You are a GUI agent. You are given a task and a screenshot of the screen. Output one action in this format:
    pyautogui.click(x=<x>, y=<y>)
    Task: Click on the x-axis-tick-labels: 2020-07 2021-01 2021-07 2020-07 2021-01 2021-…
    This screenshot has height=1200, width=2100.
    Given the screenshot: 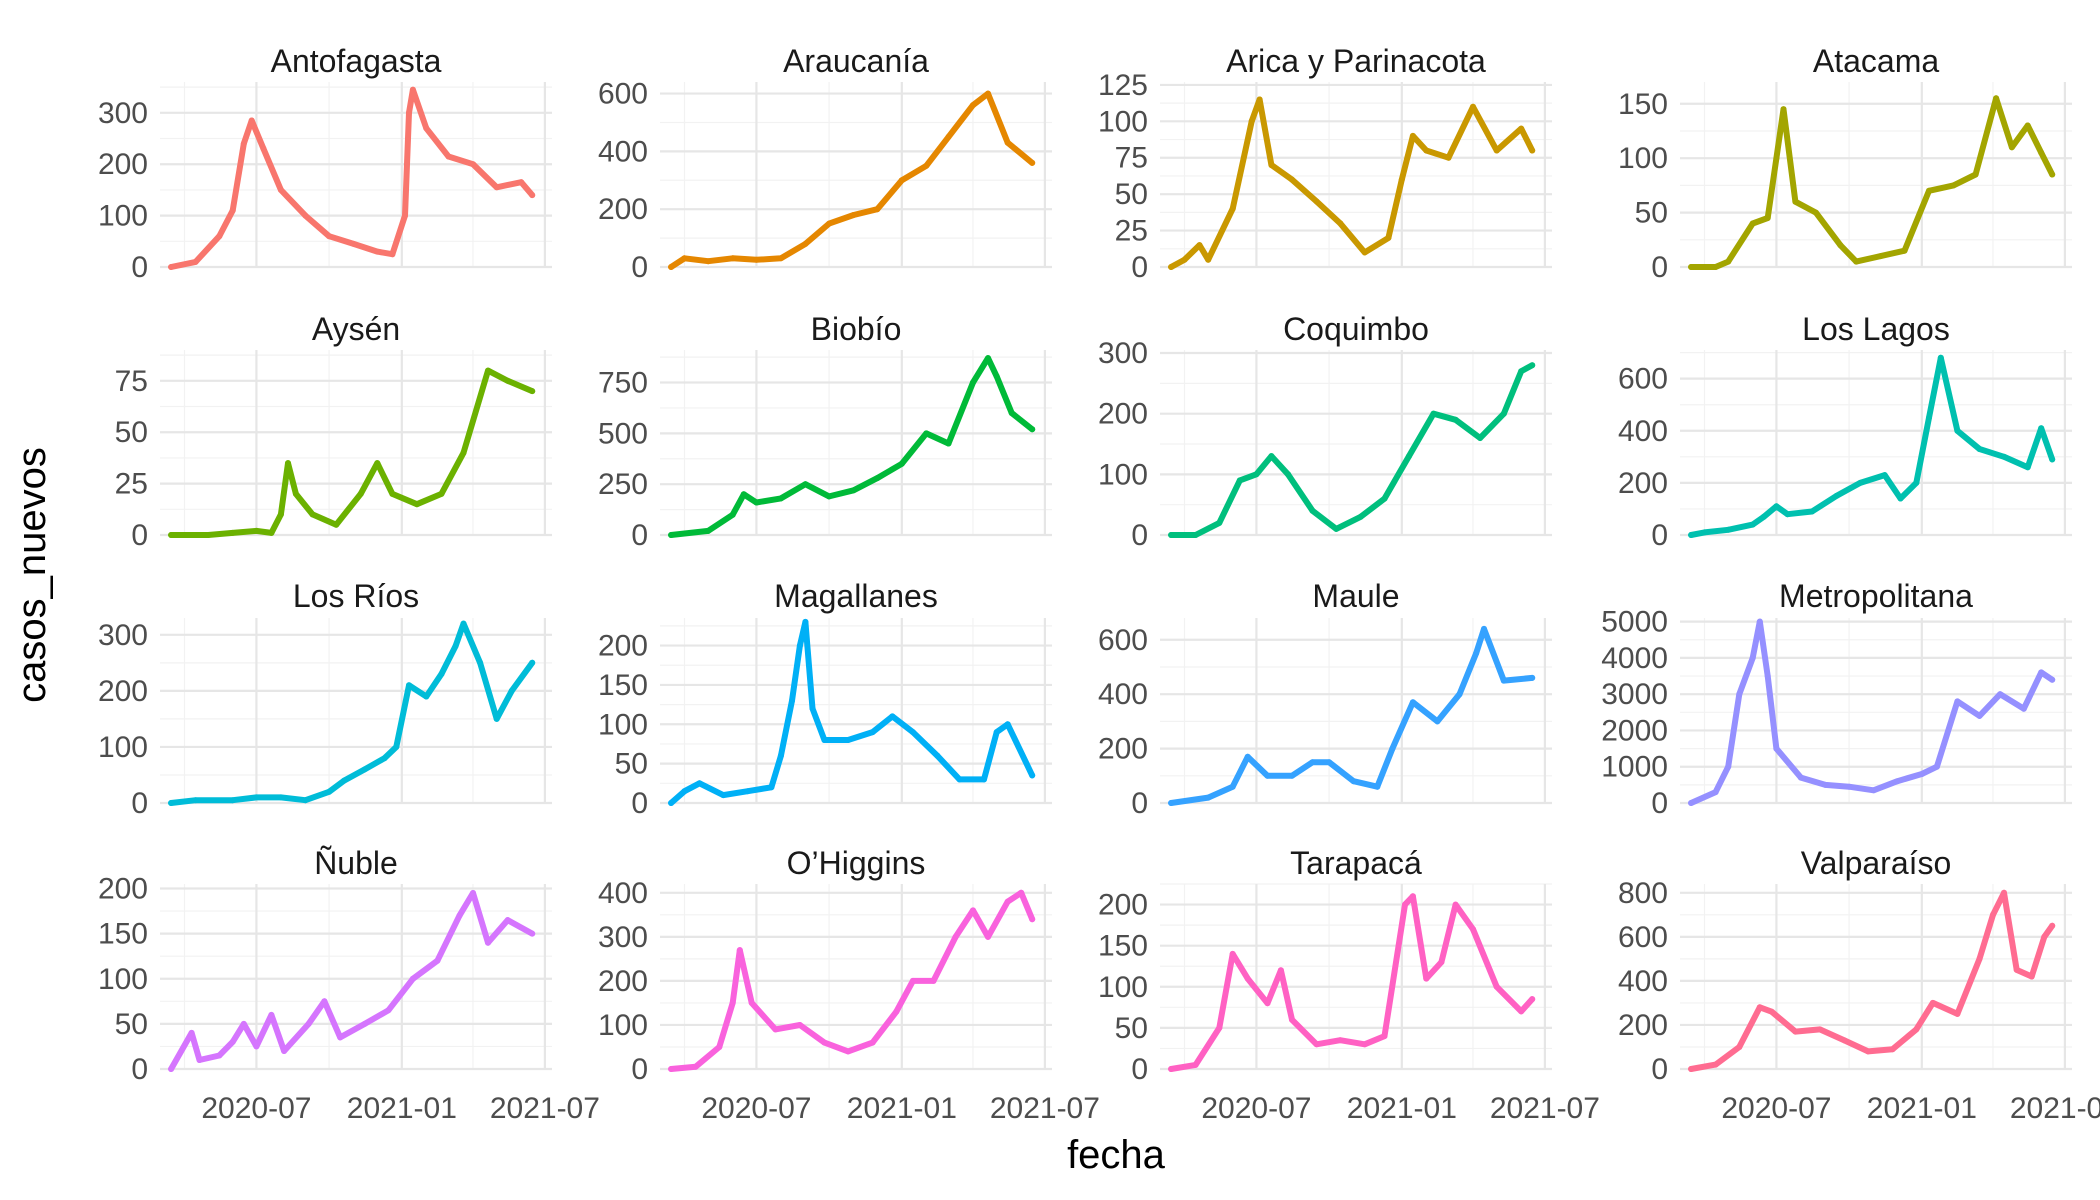 What is the action you would take?
    pyautogui.click(x=1150, y=1108)
    